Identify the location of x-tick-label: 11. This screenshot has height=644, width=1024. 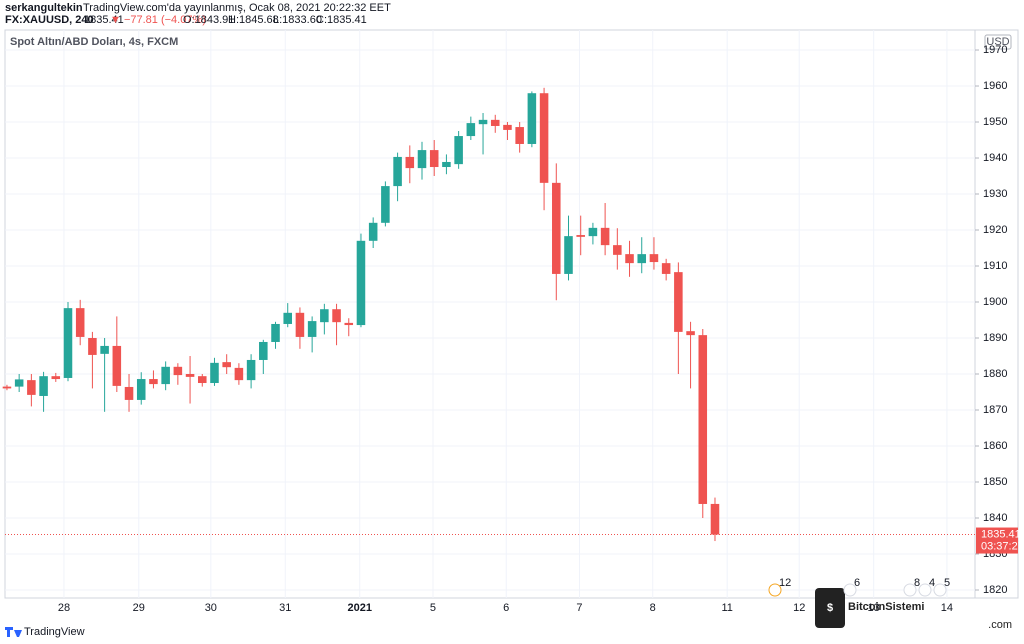
(726, 608).